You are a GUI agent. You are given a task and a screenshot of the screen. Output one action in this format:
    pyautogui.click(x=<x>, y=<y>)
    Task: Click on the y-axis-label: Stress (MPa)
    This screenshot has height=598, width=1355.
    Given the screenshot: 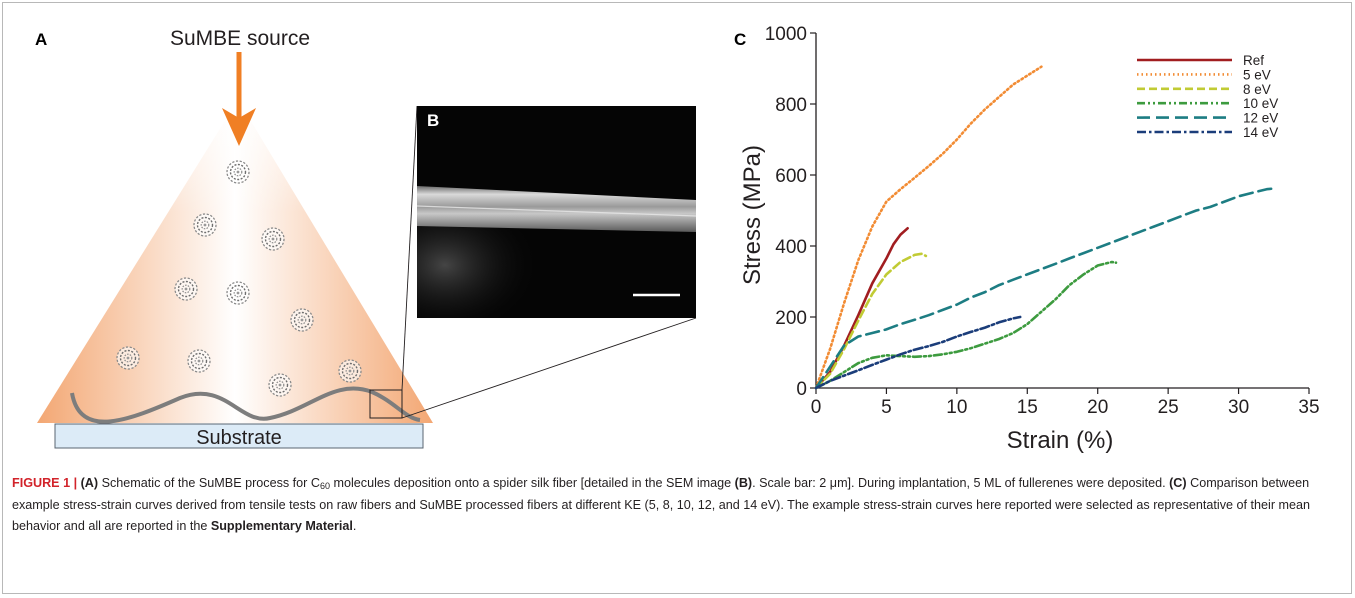 What is the action you would take?
    pyautogui.click(x=752, y=215)
    